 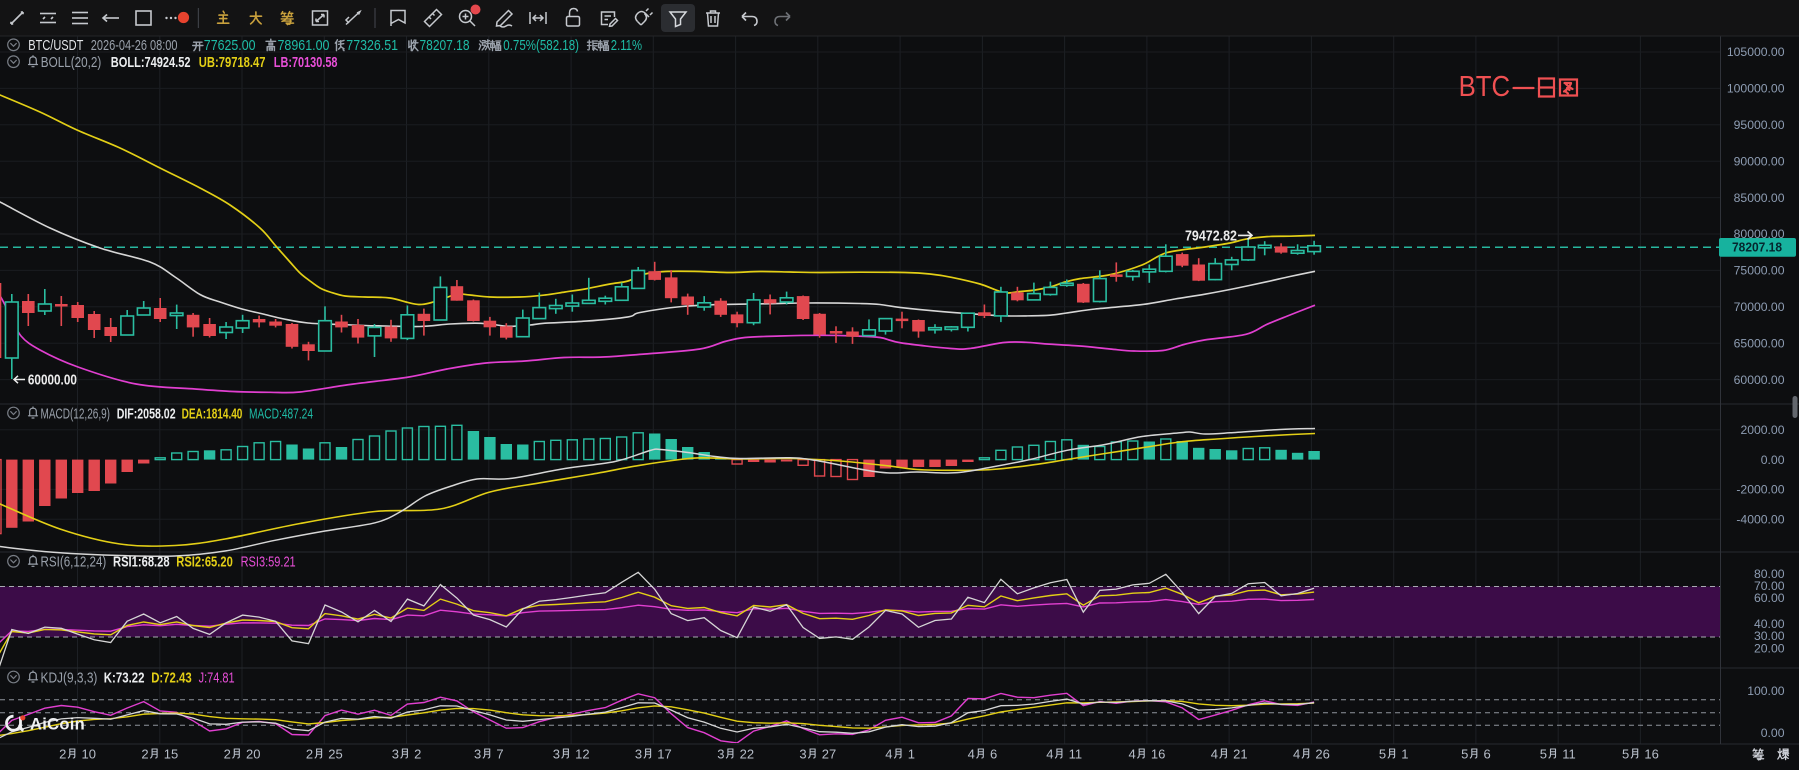 What do you see at coordinates (74, 563) in the screenshot?
I see `svg-text: RSI(6,12,24)` at bounding box center [74, 563].